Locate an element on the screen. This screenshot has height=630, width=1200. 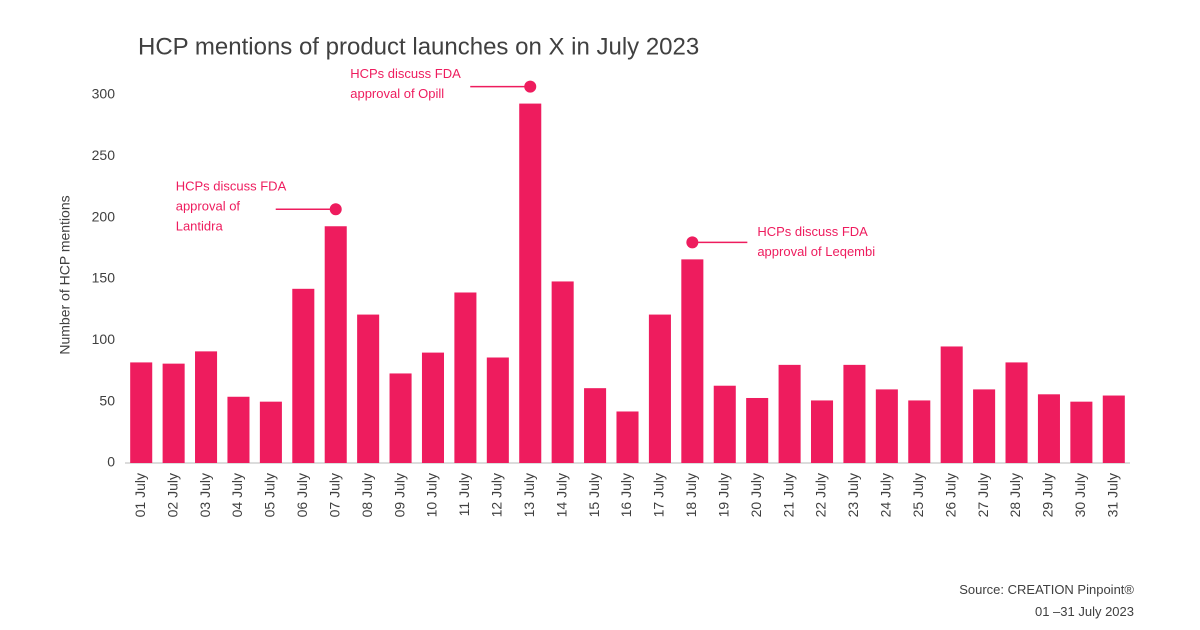
x-tick-label: 31 July is located at coordinates (1112, 495).